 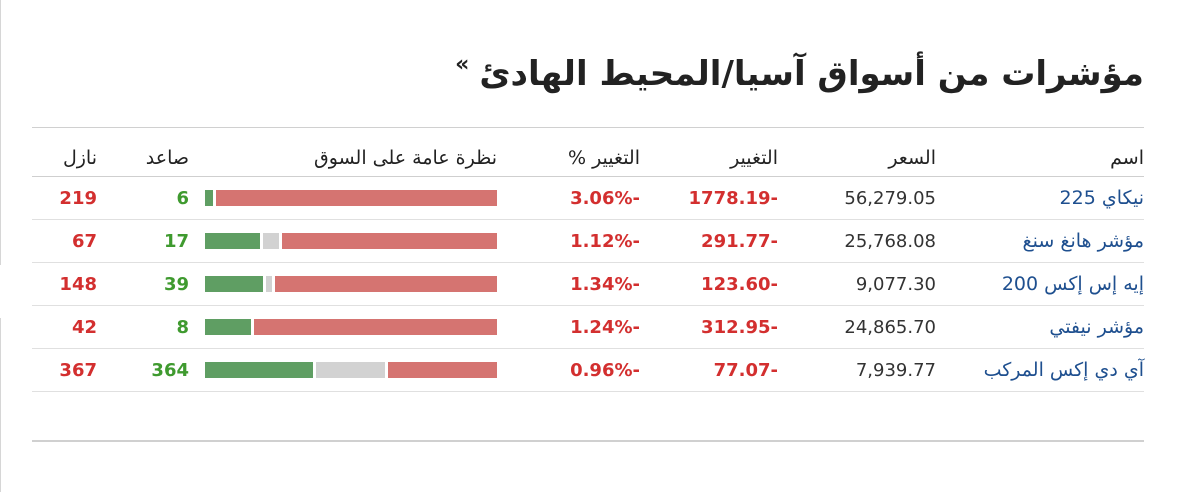 I want to click on index-name-cell: إيه إس إكس 200, so click(x=1042, y=284).